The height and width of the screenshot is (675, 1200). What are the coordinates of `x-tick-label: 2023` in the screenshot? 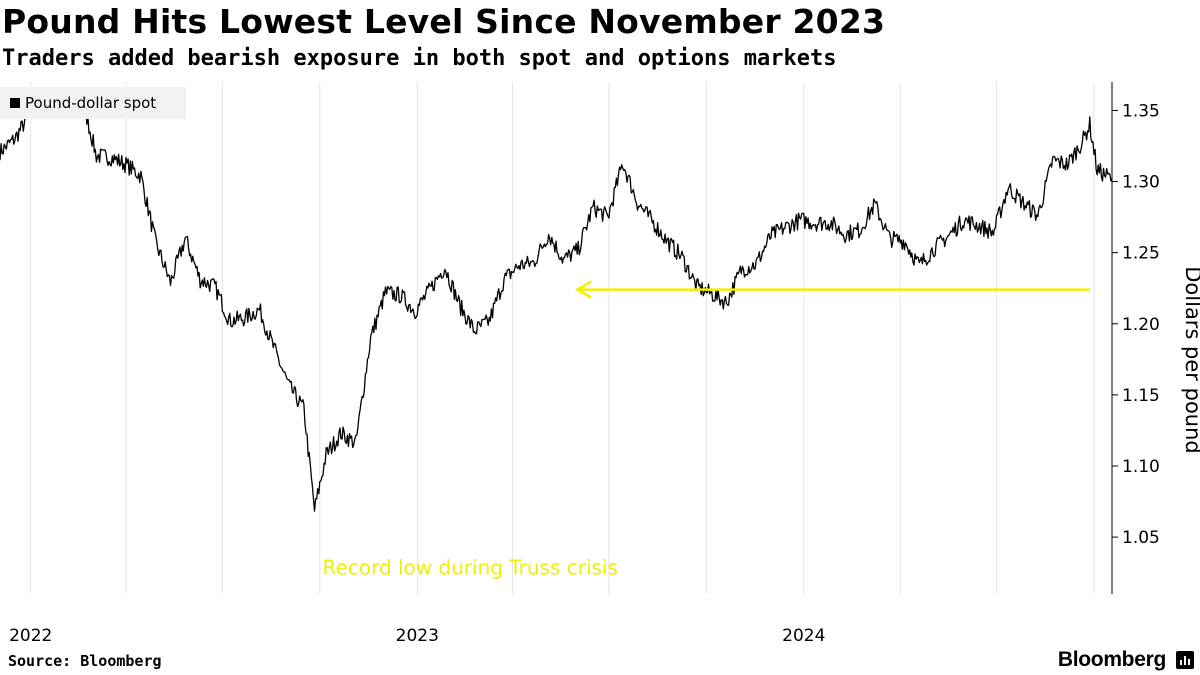 It's located at (417, 636).